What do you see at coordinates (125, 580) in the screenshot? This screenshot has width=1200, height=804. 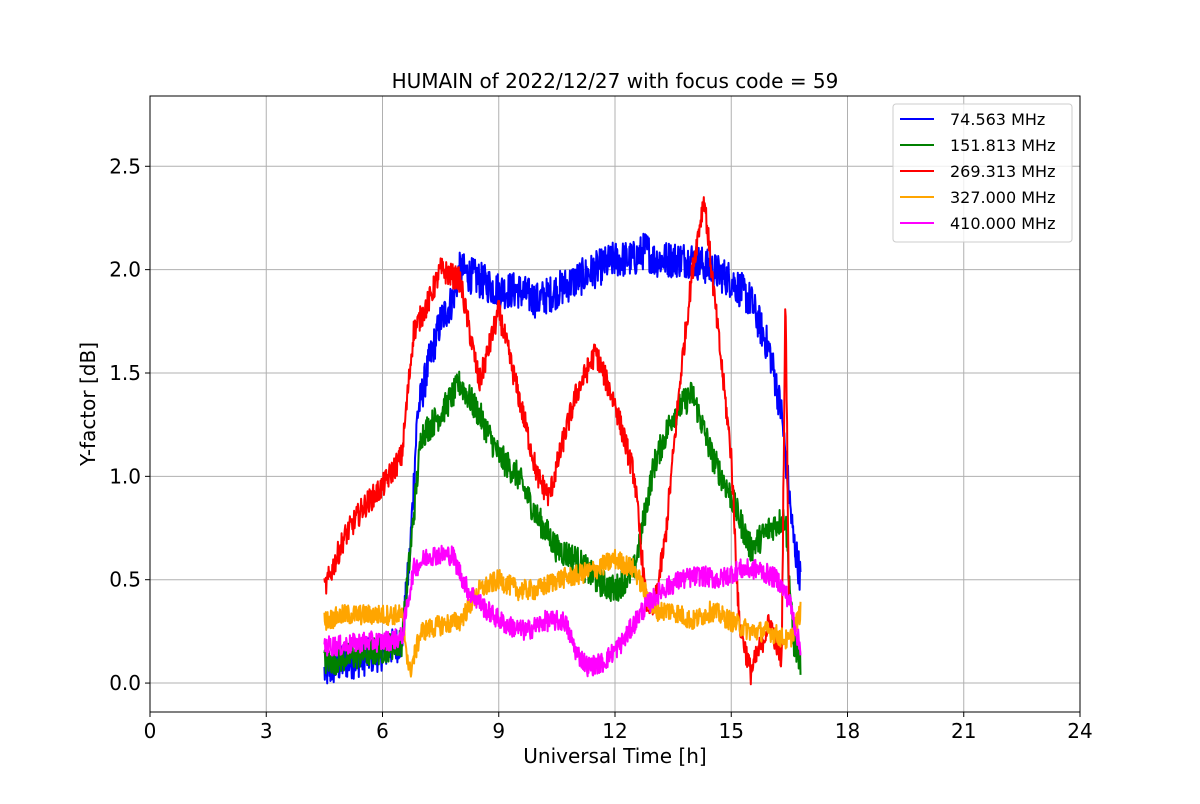 I see `y-tick-label: 0.5` at bounding box center [125, 580].